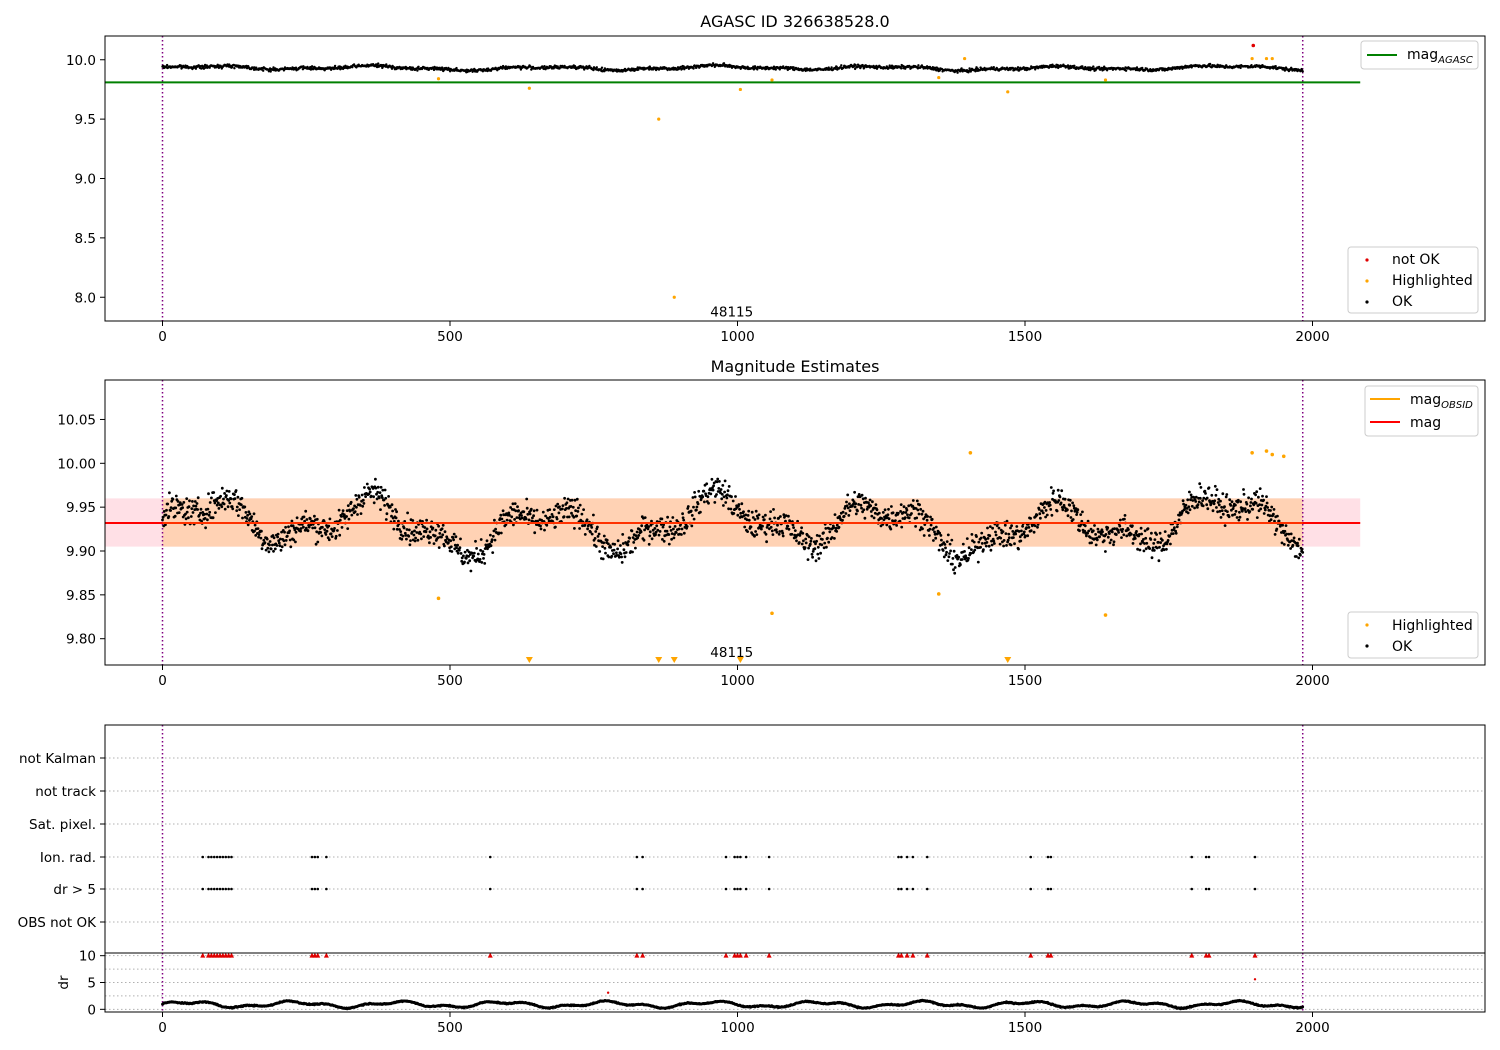  What do you see at coordinates (1432, 626) in the screenshot?
I see `magnitude-legend-highlighted-label: Highlighted` at bounding box center [1432, 626].